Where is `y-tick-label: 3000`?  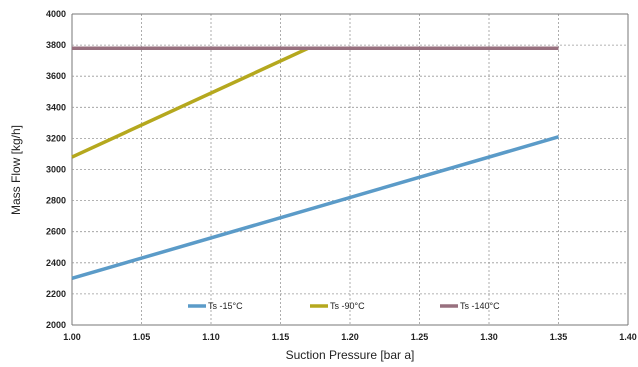
y-tick-label: 3000 is located at coordinates (56, 170).